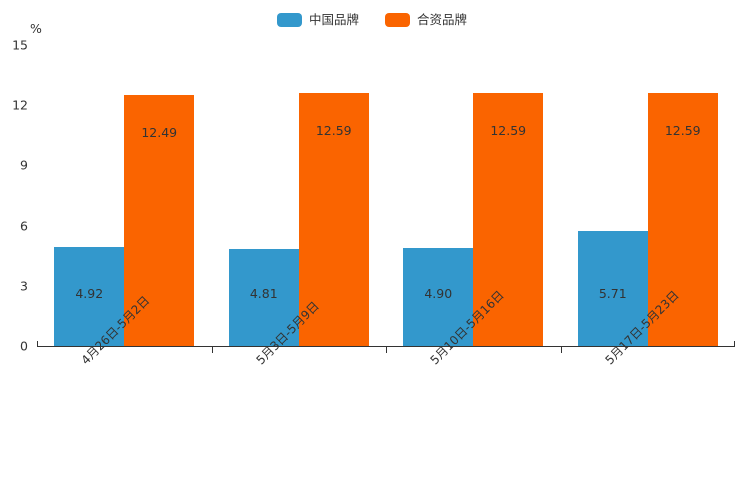  I want to click on y-axis-tick-label: 6, so click(24, 226).